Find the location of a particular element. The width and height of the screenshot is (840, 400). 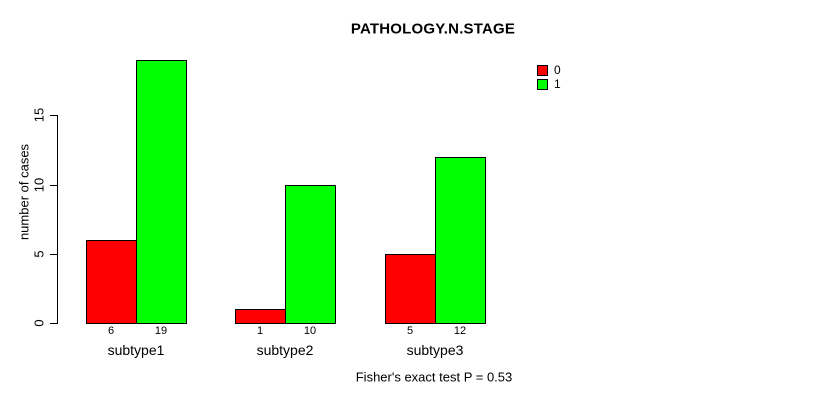

legend-label: 0 is located at coordinates (557, 70).